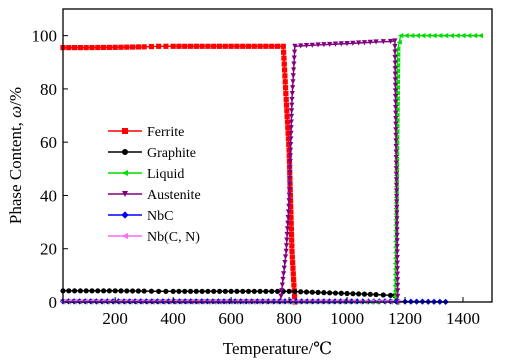 The width and height of the screenshot is (505, 364). Describe the element at coordinates (160, 216) in the screenshot. I see `legend-label: NbC` at that location.